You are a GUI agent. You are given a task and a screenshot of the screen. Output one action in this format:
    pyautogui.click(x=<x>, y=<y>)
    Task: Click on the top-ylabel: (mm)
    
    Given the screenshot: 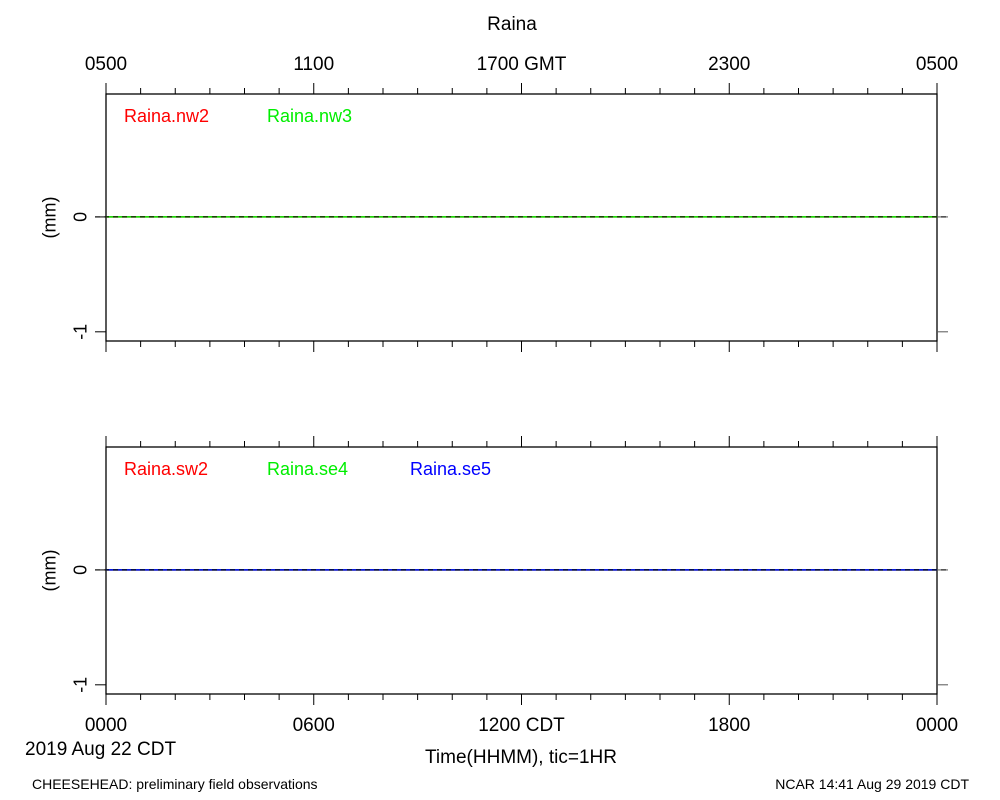 What is the action you would take?
    pyautogui.click(x=49, y=218)
    